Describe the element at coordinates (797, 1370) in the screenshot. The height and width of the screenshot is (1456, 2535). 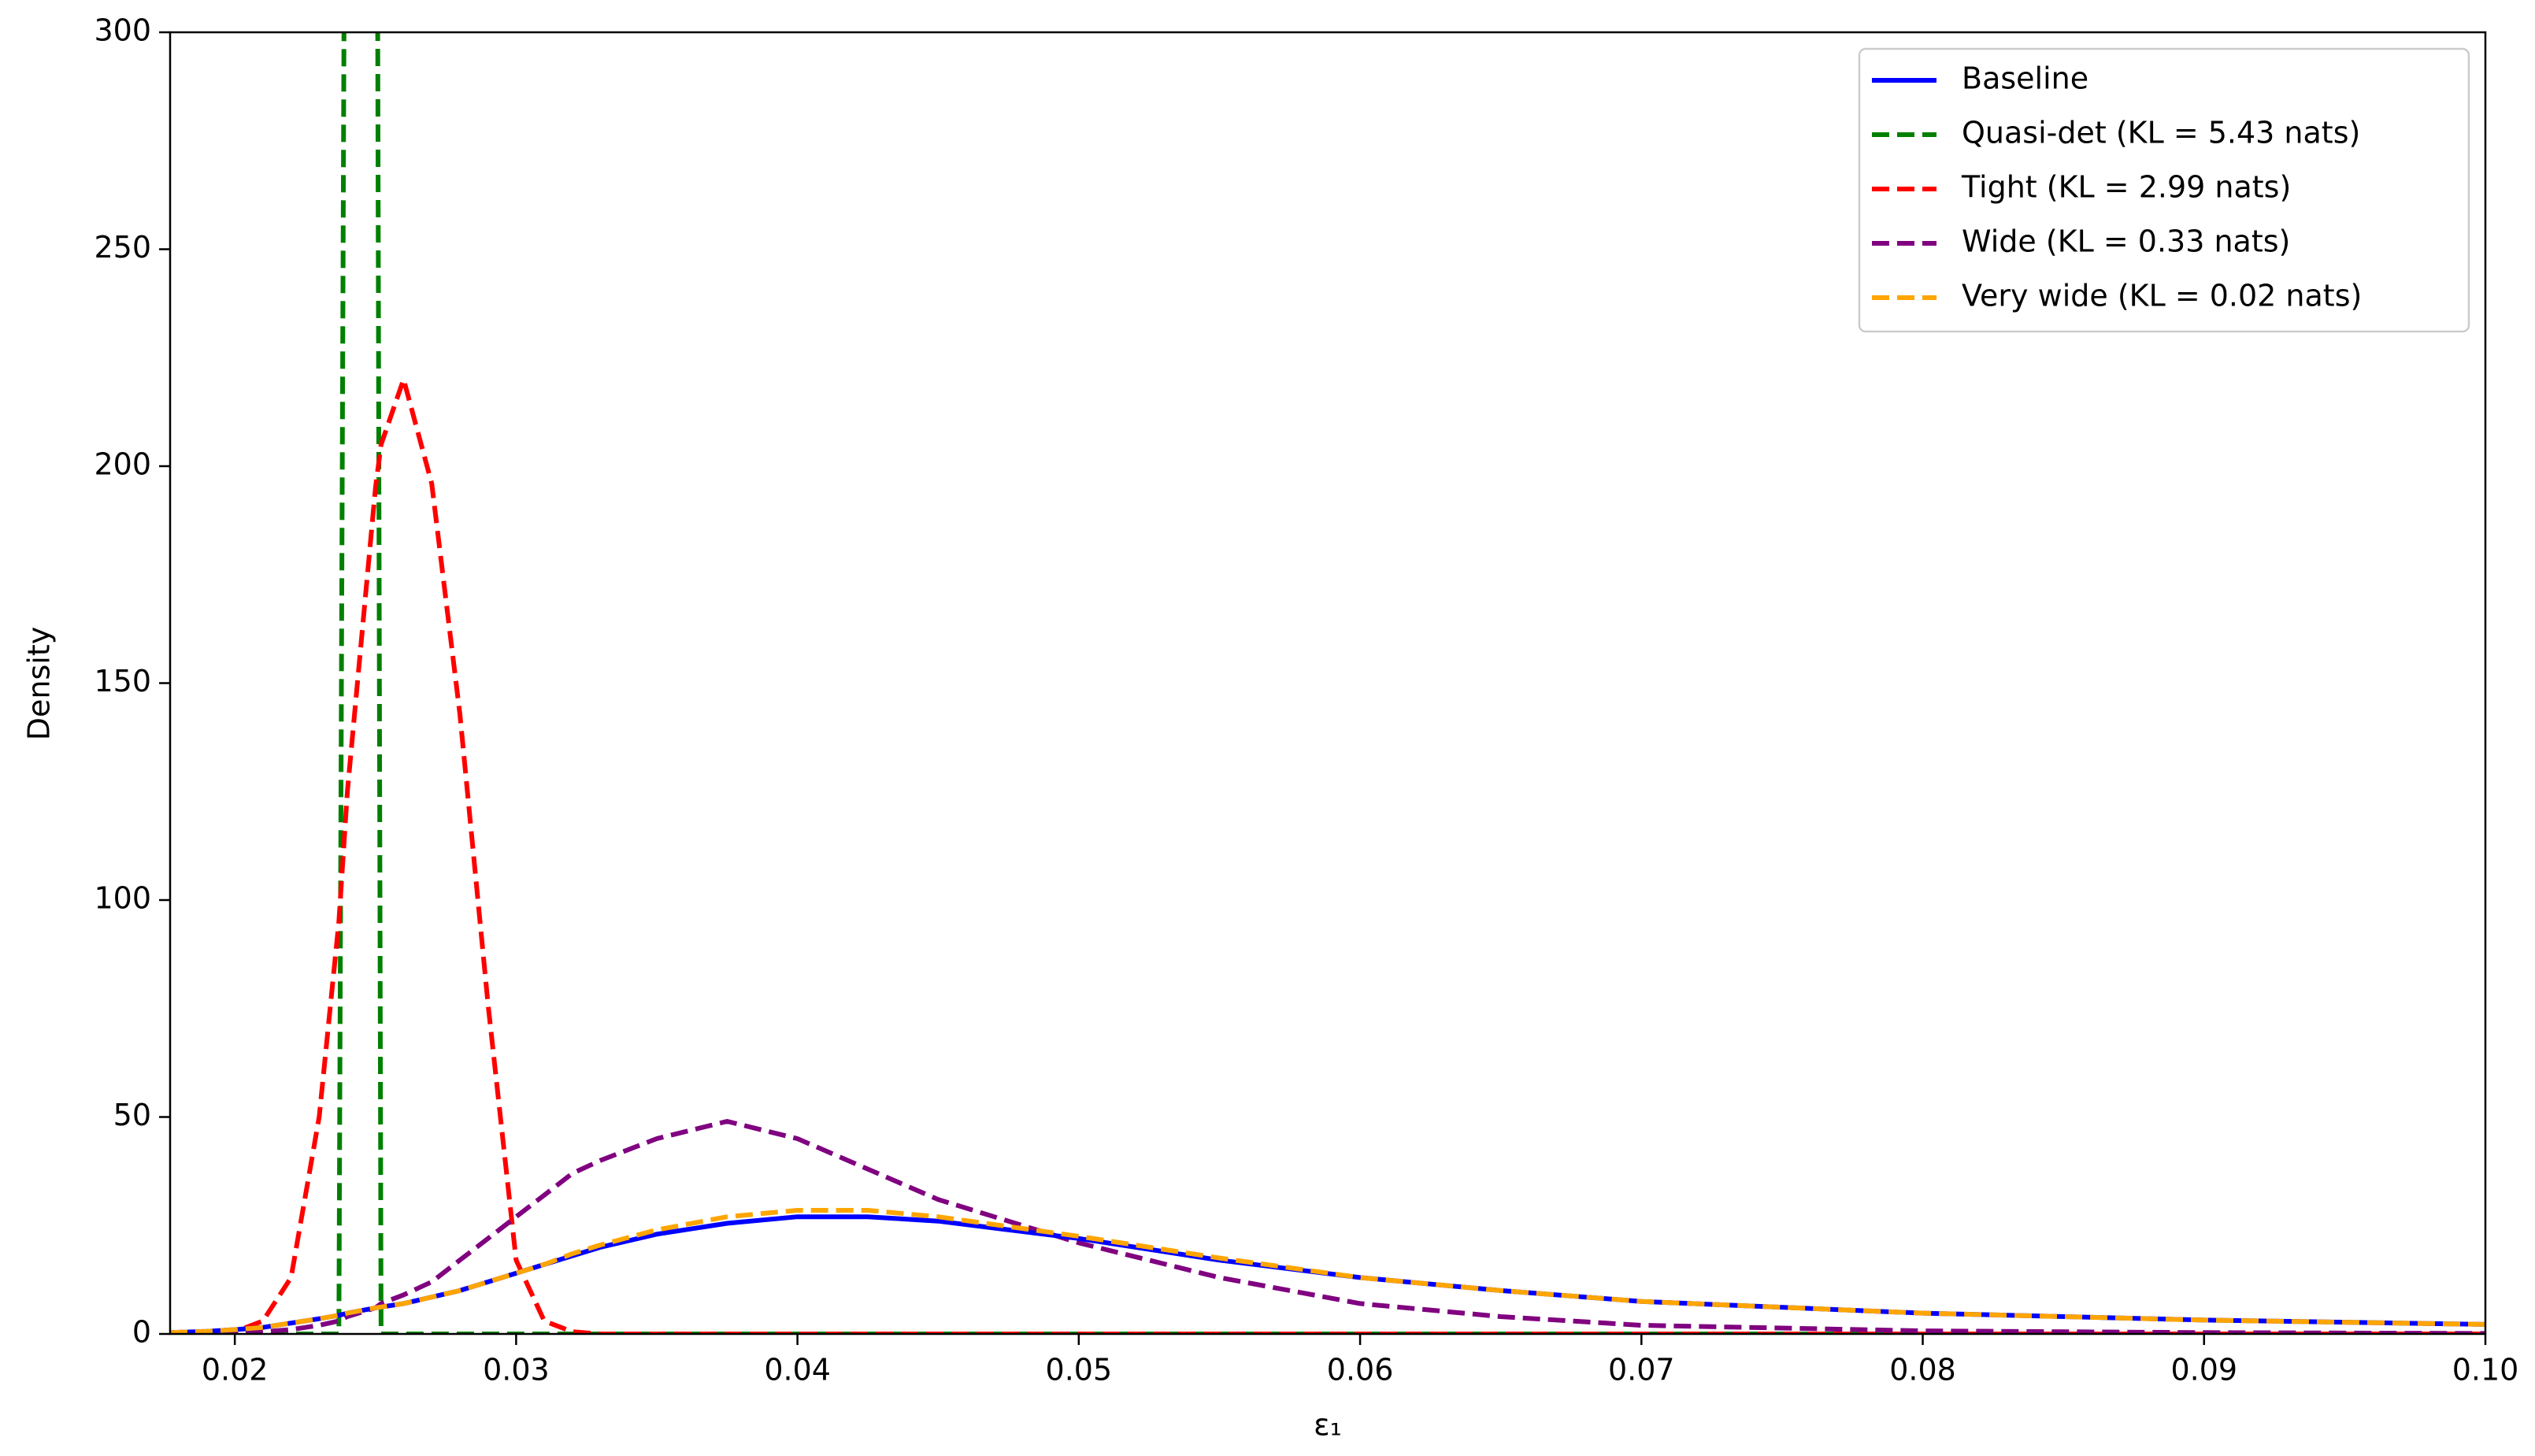
I see `x-tick-label: 0.04` at that location.